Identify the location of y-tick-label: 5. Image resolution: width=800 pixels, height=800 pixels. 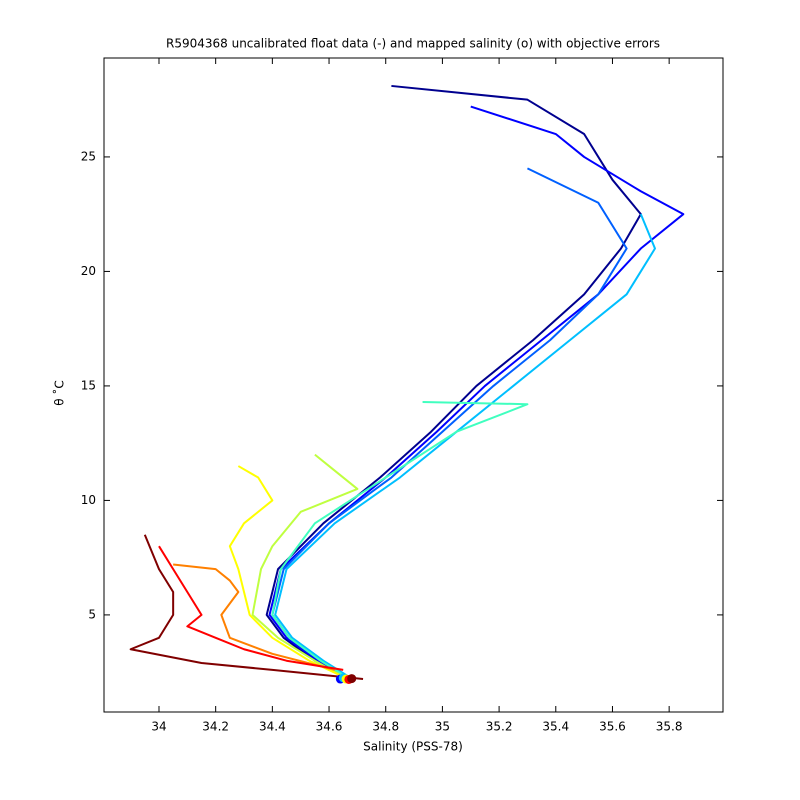
(92, 614).